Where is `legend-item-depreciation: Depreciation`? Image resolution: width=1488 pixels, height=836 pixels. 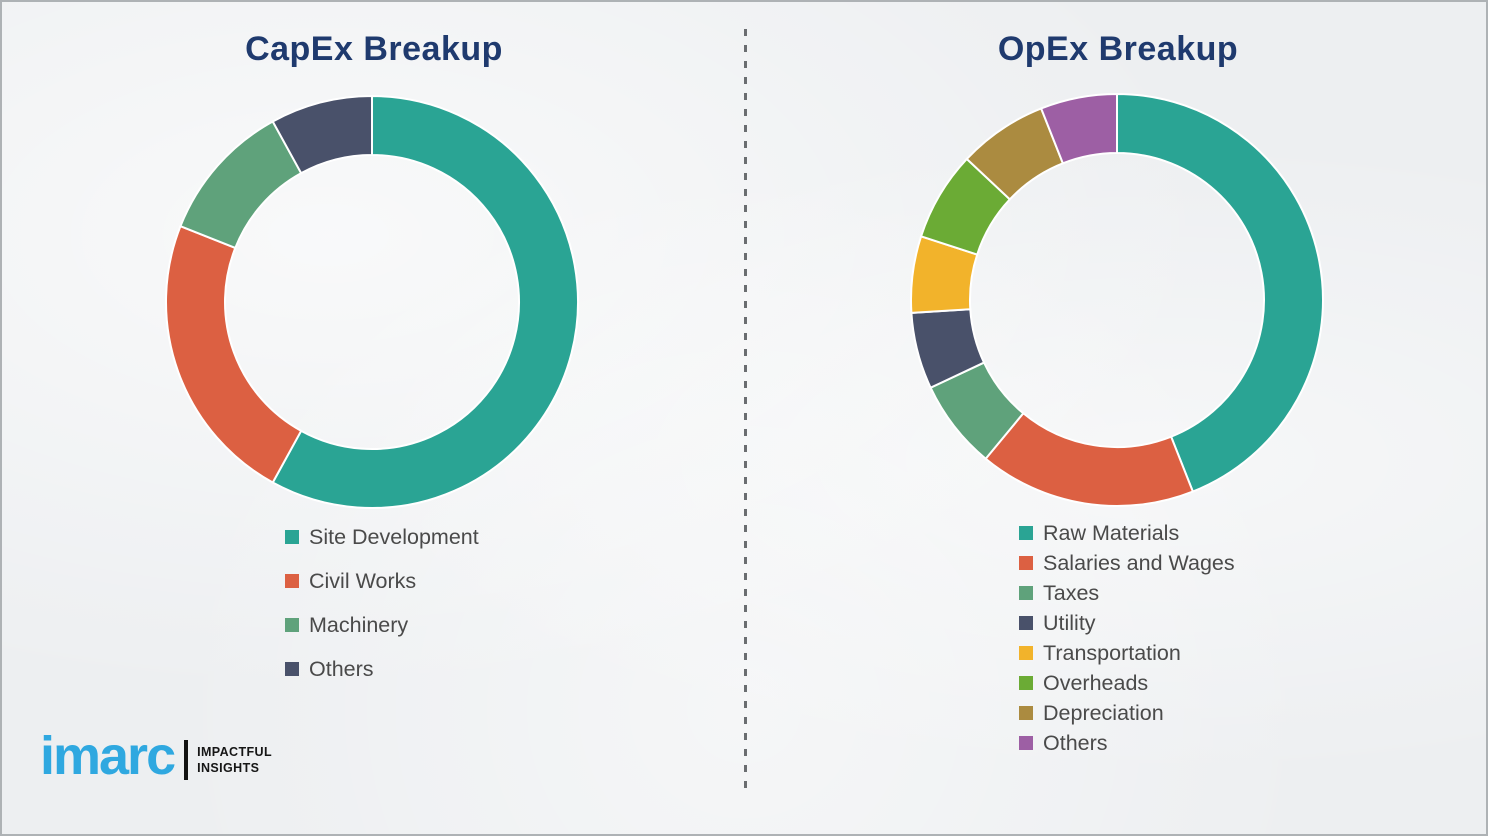
legend-item-depreciation: Depreciation is located at coordinates (1127, 713).